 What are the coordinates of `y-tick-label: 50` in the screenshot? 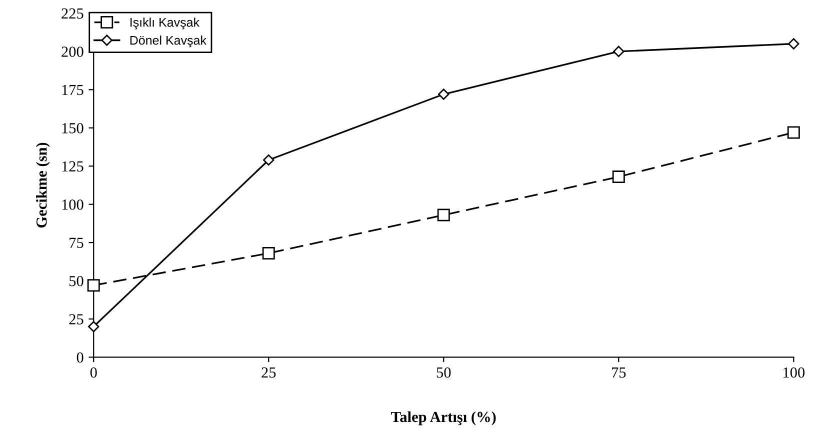 It's located at (77, 281).